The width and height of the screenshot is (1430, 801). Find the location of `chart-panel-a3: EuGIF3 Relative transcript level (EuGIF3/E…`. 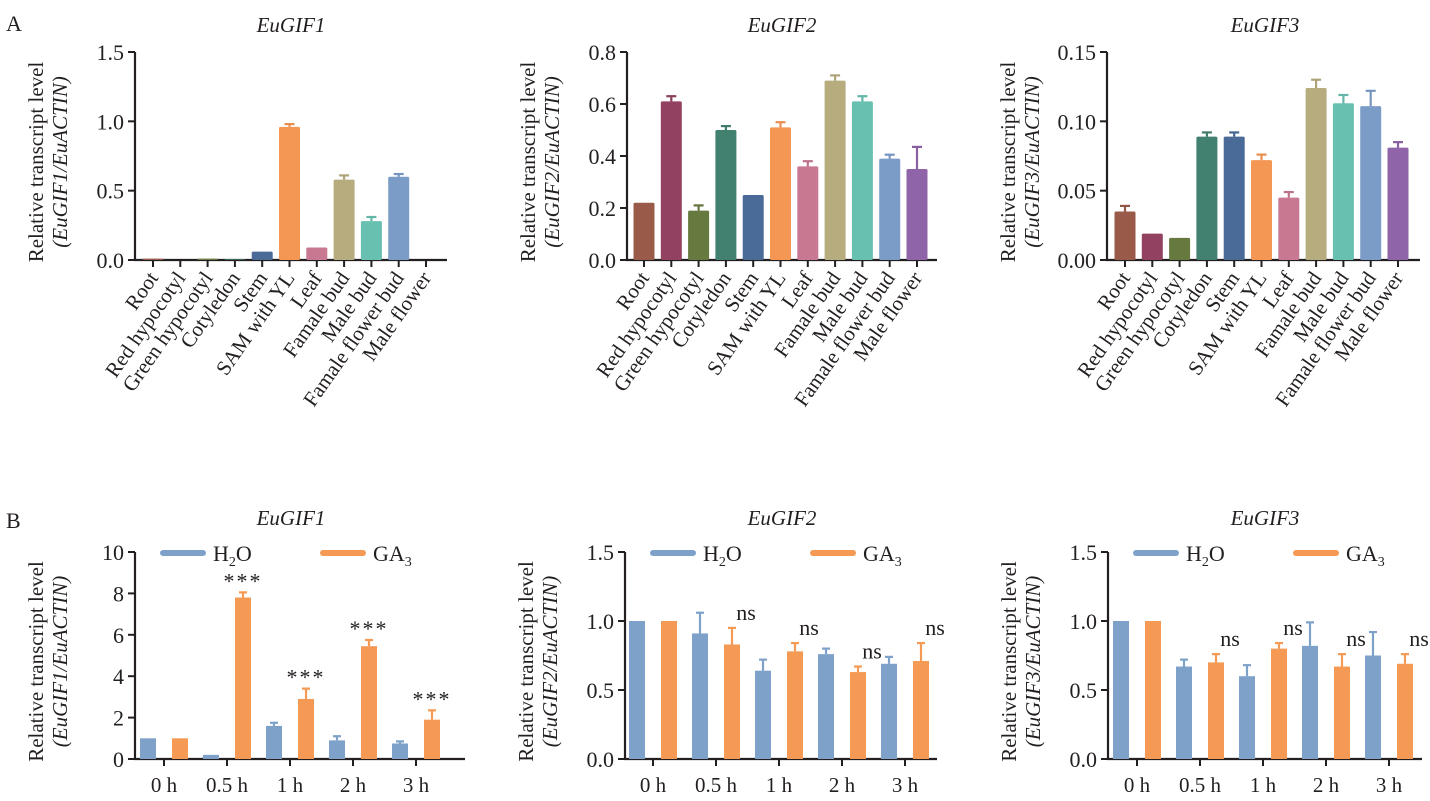

chart-panel-a3: EuGIF3 Relative transcript level (EuGIF3/E… is located at coordinates (1208, 212).